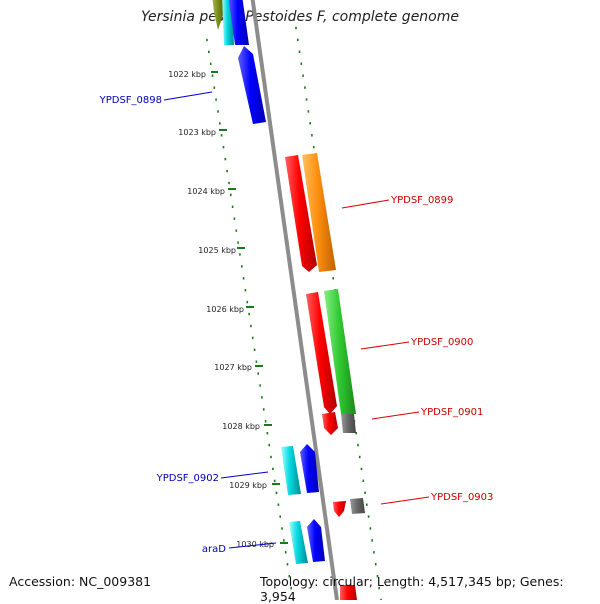 The height and width of the screenshot is (604, 600). Describe the element at coordinates (248, 485) in the screenshot. I see `tick-label-1029: 1029 kbp` at that location.